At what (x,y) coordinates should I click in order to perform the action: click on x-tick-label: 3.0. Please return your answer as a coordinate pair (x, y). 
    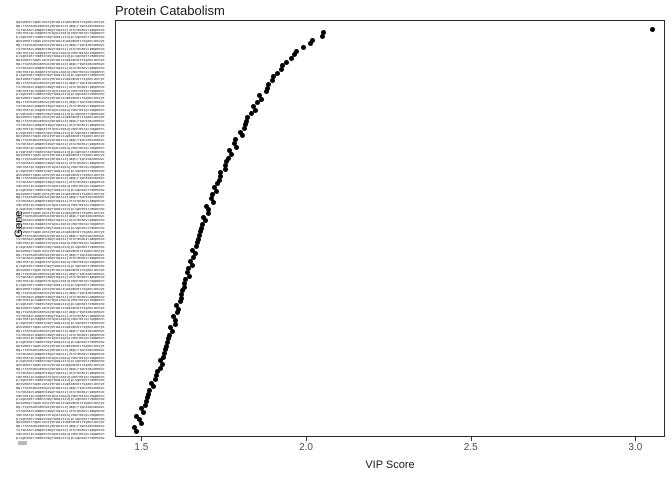
    Looking at the image, I should click on (635, 447).